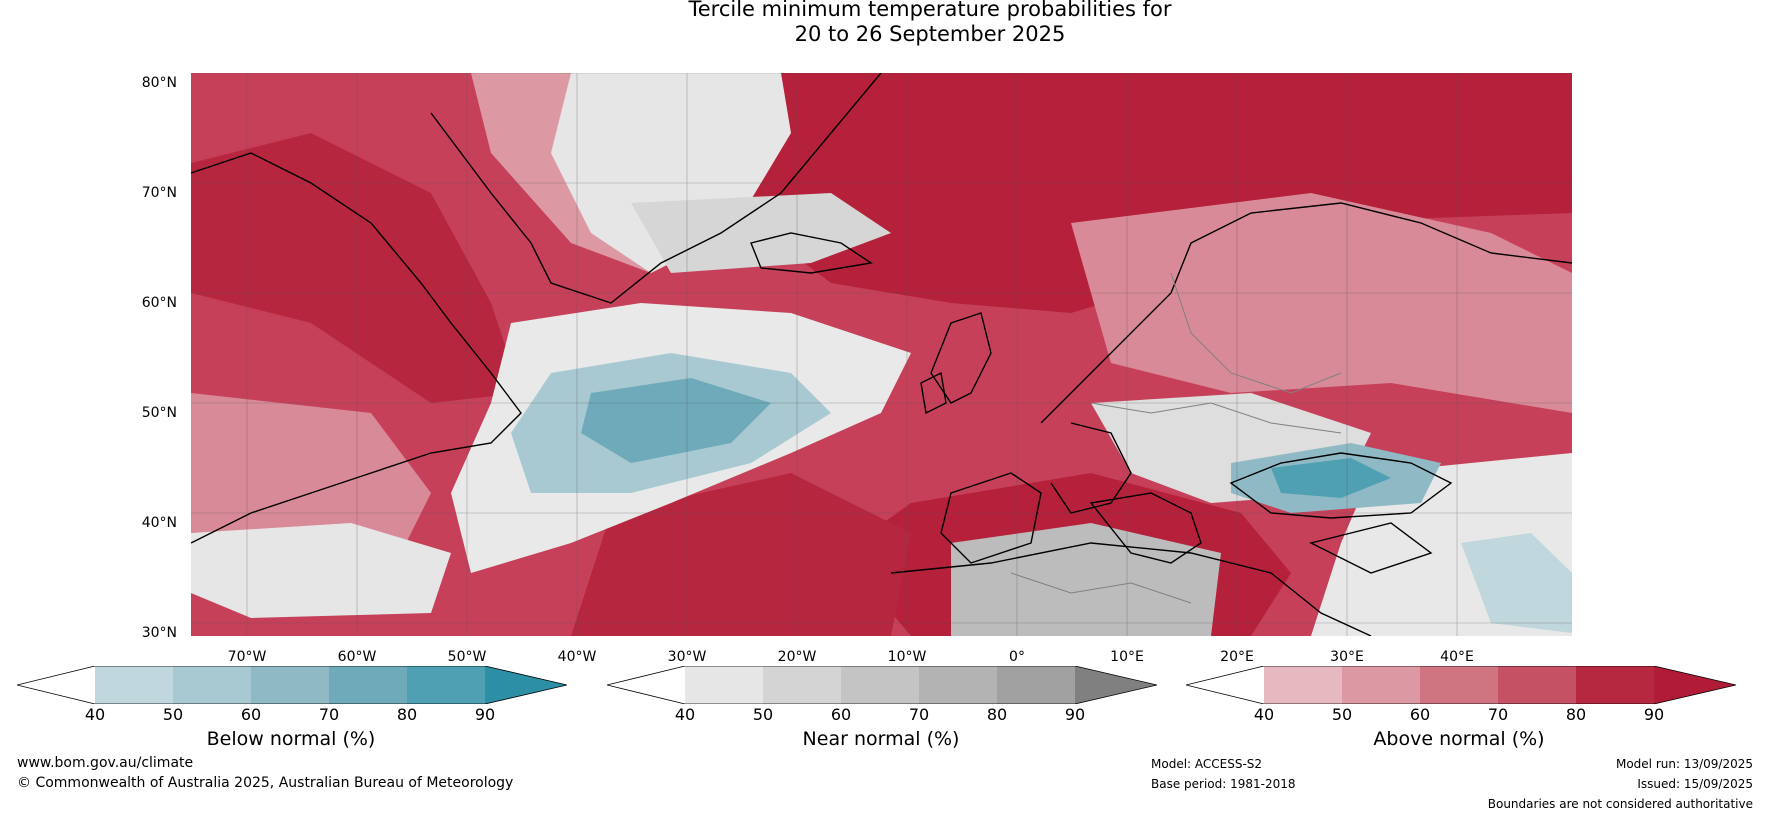 This screenshot has width=1770, height=816. I want to click on near-normal-zone-southwest, so click(321, 570).